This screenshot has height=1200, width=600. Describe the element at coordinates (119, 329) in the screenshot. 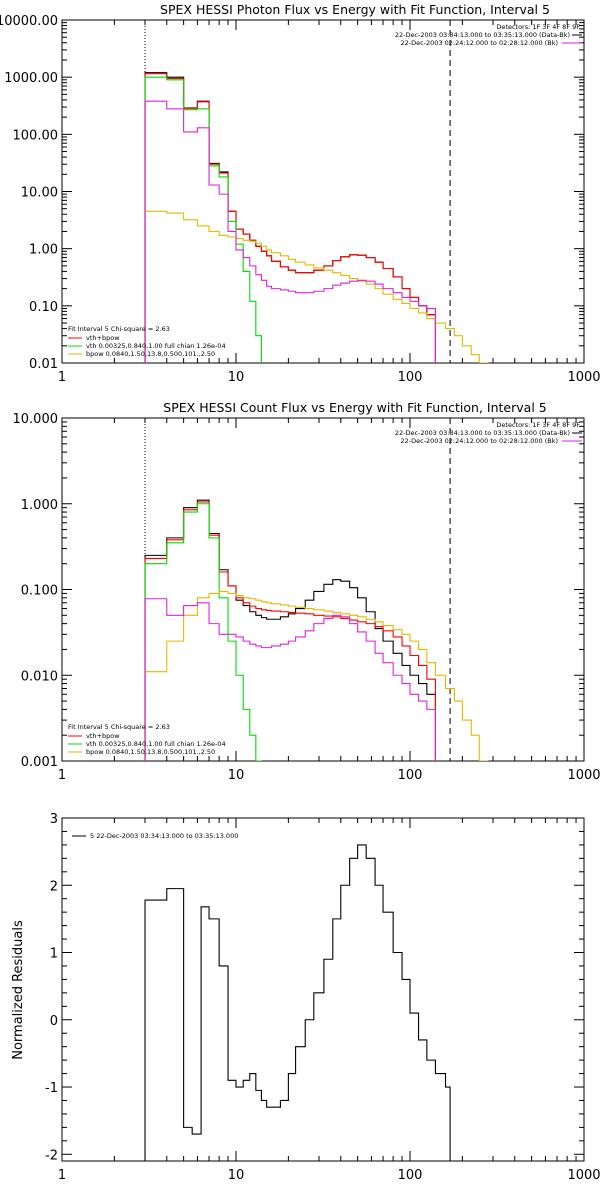

I see `photon-fit-header: Fit Interval 5 Chi-square = 2.63` at that location.